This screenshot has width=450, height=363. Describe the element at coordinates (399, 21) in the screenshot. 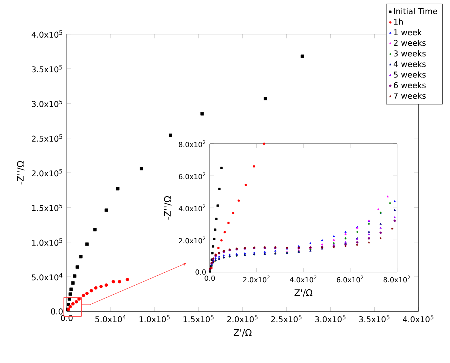

I see `legend-label: 1h` at that location.